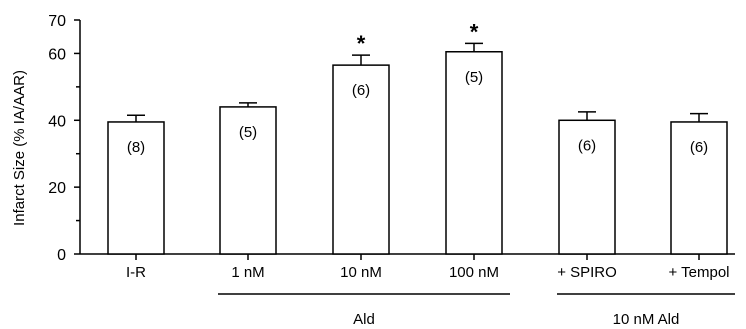 The width and height of the screenshot is (746, 329). What do you see at coordinates (19, 148) in the screenshot?
I see `y-axis-label: Infarct Size (% IA/AAR)` at bounding box center [19, 148].